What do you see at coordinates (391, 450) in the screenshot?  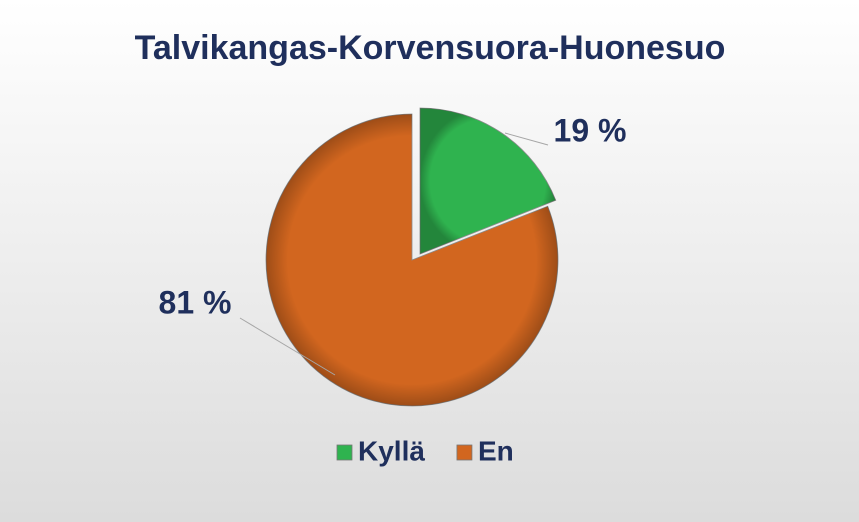 I see `legend-label: Kyllä` at bounding box center [391, 450].